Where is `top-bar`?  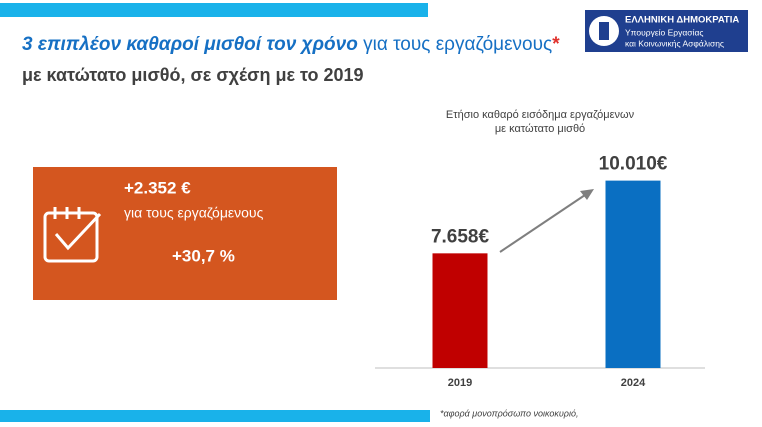
top-bar is located at coordinates (214, 10).